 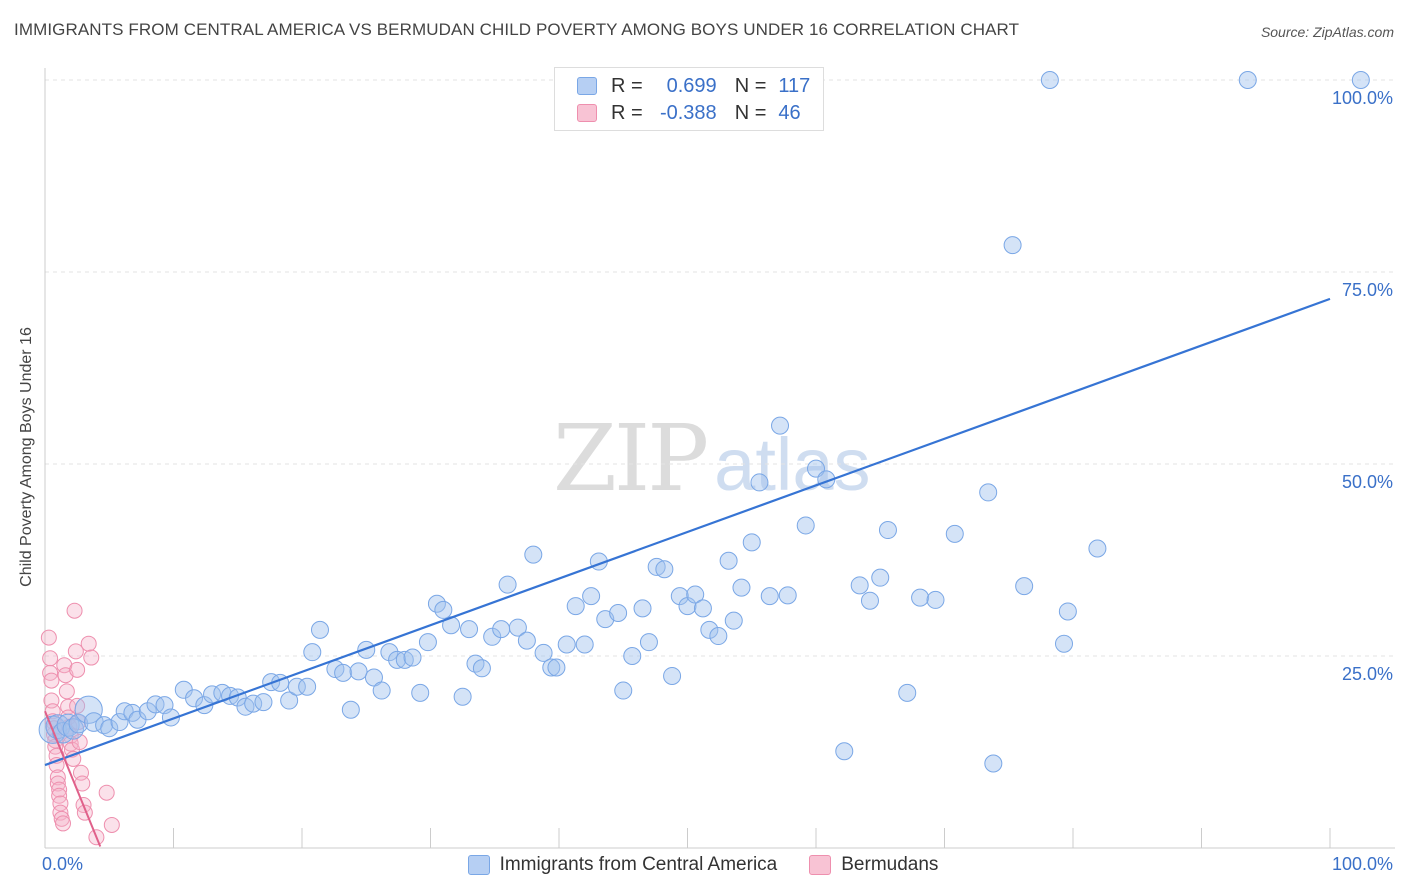 What do you see at coordinates (689, 113) in the screenshot?
I see `legend-row-bermudans: R = -0.388 N = 46` at bounding box center [689, 113].